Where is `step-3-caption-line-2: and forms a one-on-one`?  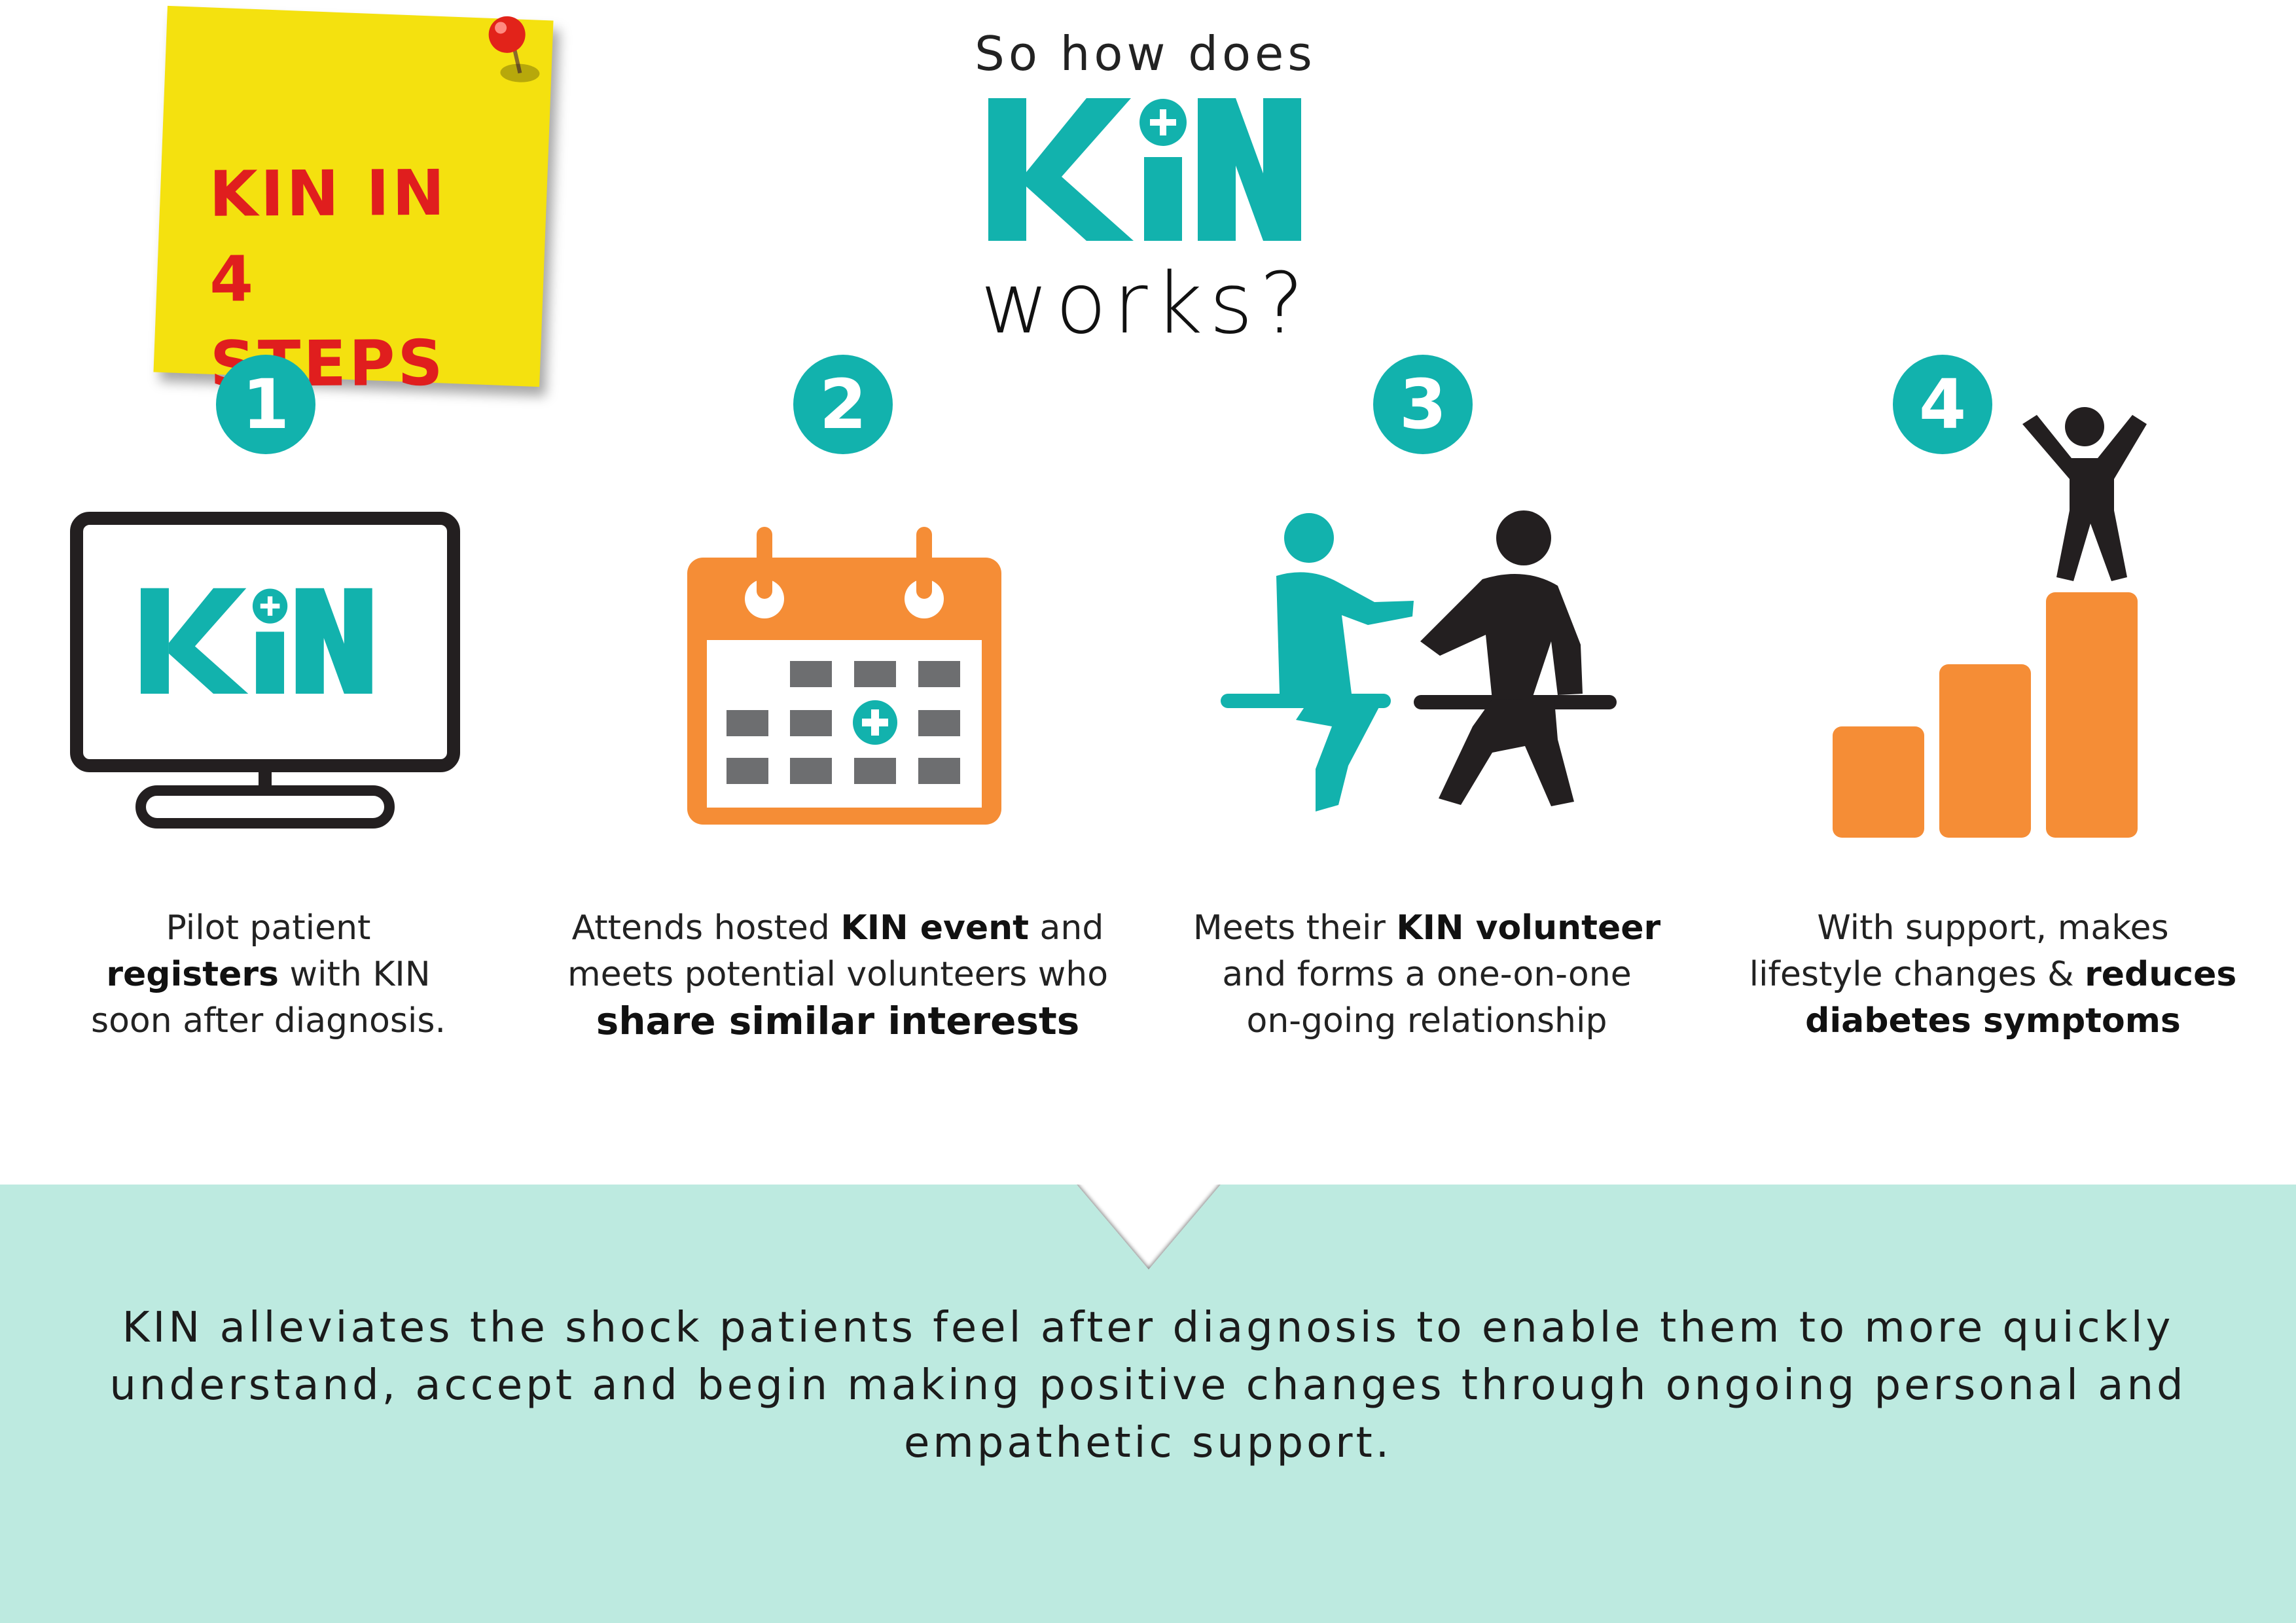 step-3-caption-line-2: and forms a one-on-one is located at coordinates (1427, 974).